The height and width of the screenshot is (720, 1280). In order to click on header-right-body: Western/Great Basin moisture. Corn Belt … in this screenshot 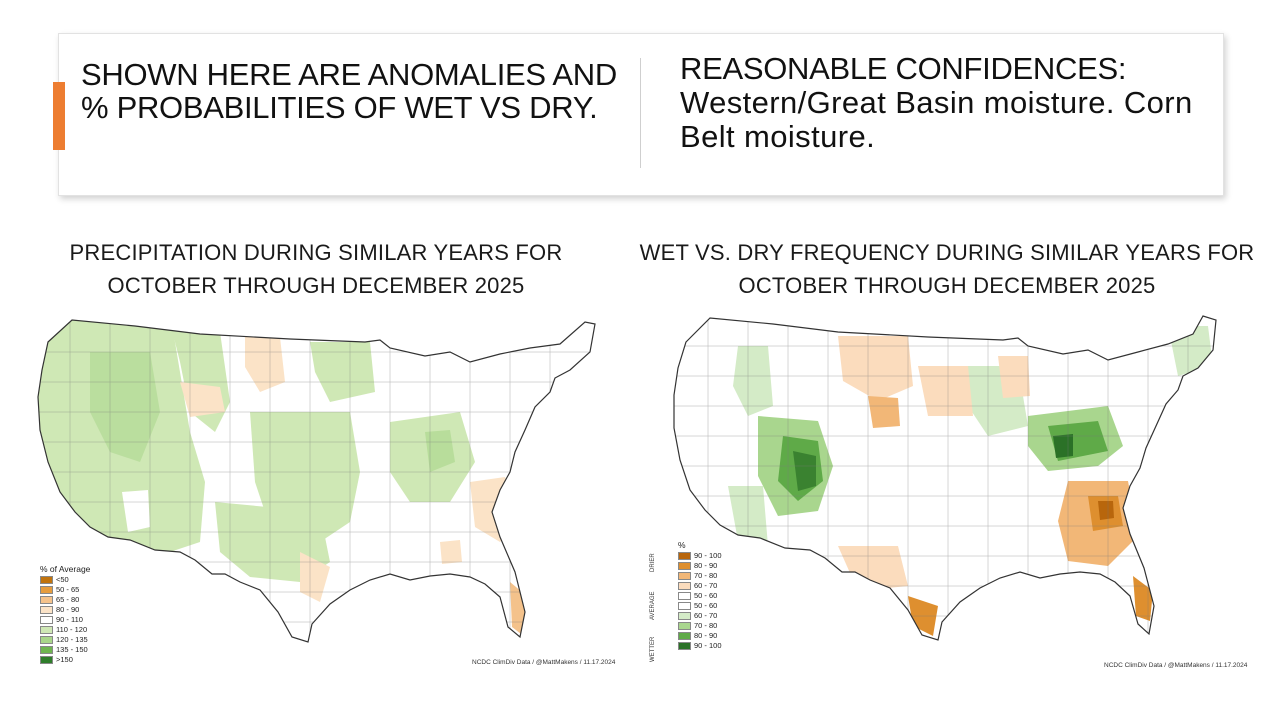, I will do `click(936, 120)`.